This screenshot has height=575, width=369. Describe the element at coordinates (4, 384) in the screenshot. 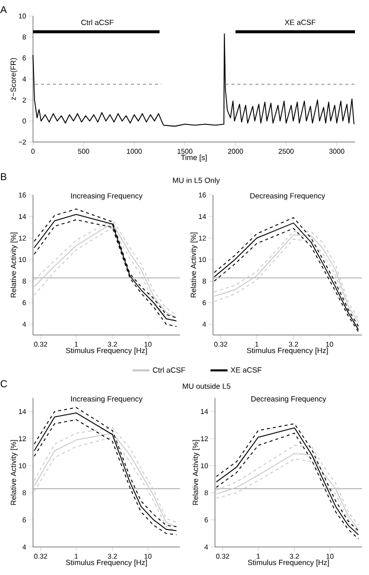

I see `text: C` at that location.